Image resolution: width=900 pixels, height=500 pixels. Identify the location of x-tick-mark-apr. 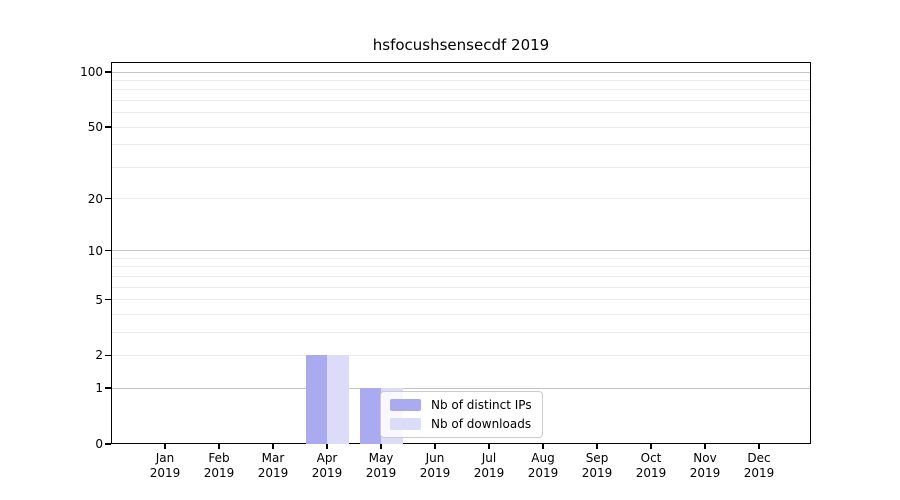
(327, 446).